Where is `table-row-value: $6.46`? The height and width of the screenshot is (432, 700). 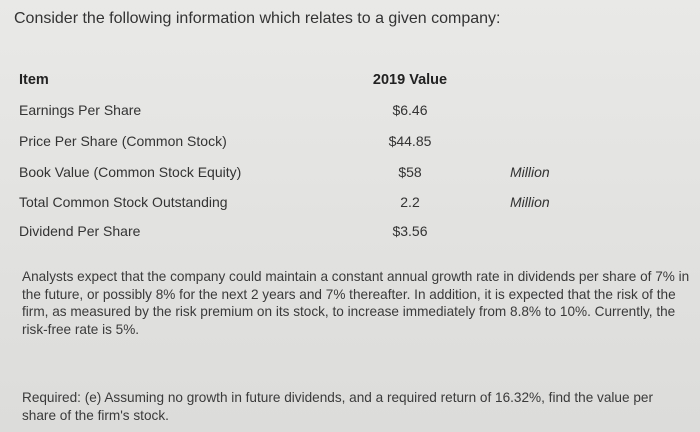 table-row-value: $6.46 is located at coordinates (410, 110).